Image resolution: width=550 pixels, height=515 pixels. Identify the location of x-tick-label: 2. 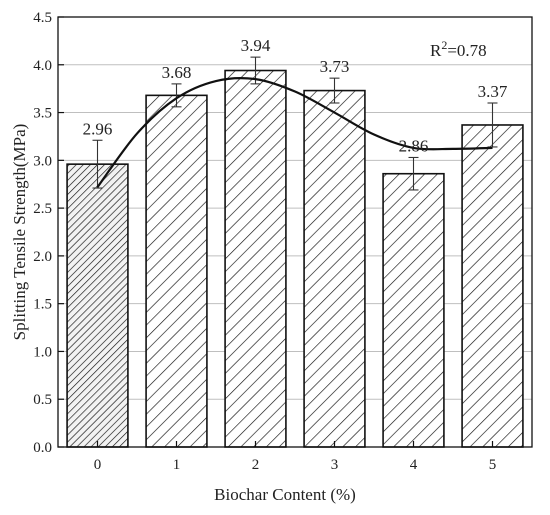
(256, 465).